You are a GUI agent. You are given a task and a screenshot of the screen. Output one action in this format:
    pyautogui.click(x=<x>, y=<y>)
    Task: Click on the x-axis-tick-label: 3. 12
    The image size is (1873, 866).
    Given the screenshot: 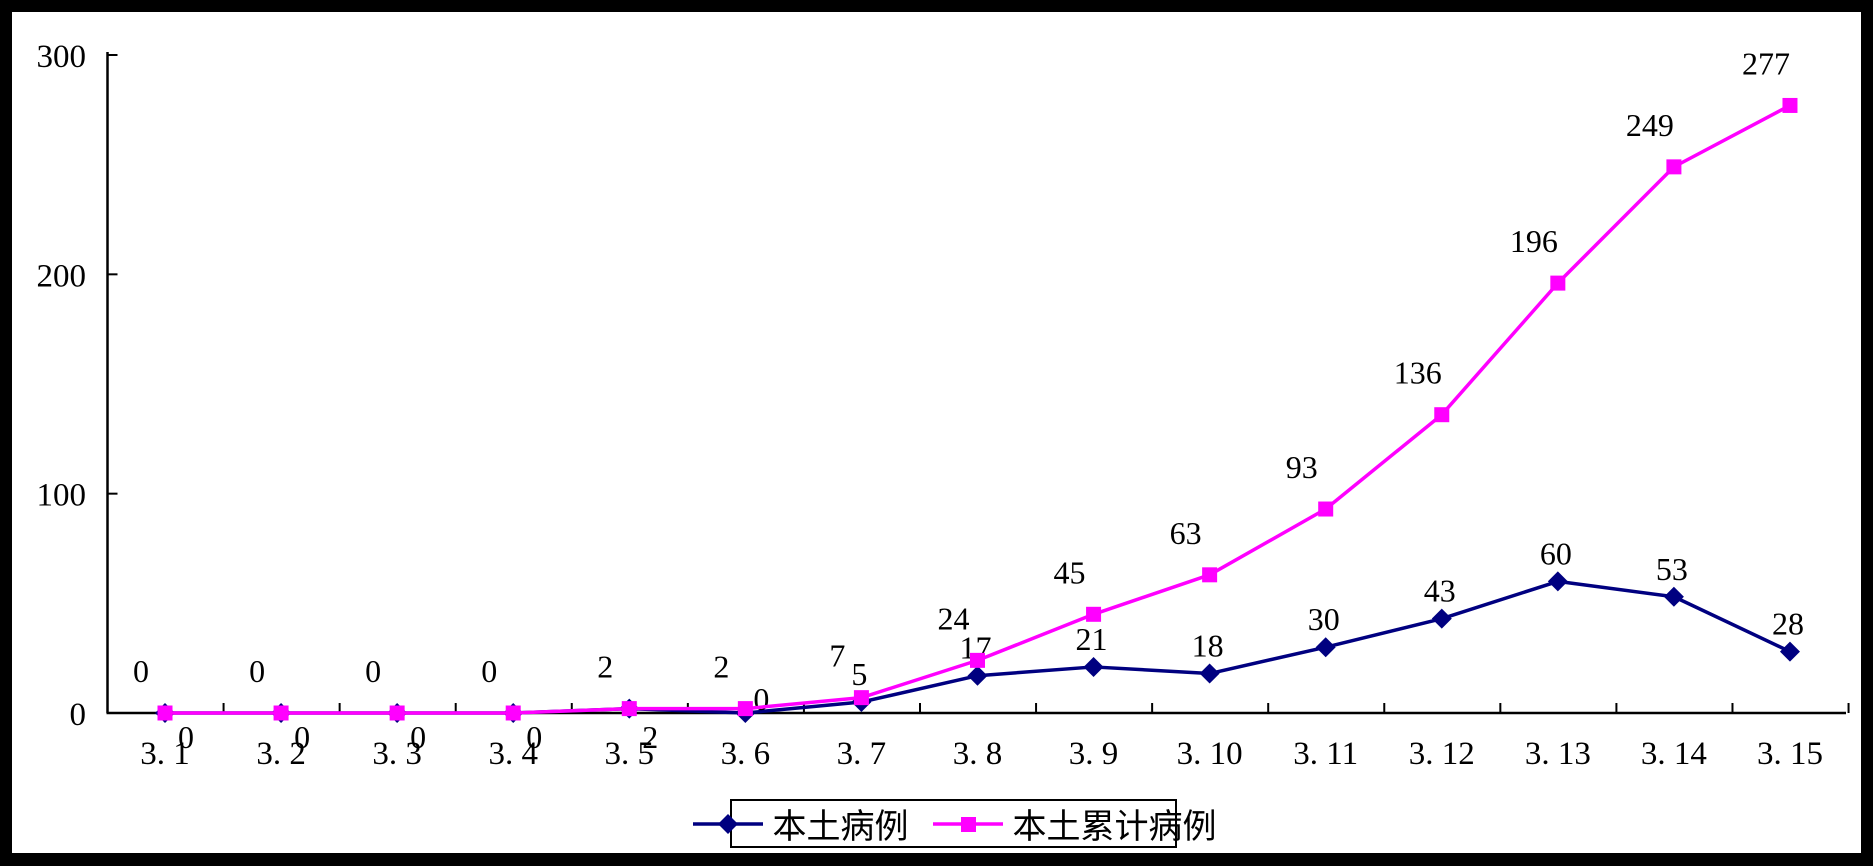 What is the action you would take?
    pyautogui.click(x=1442, y=754)
    